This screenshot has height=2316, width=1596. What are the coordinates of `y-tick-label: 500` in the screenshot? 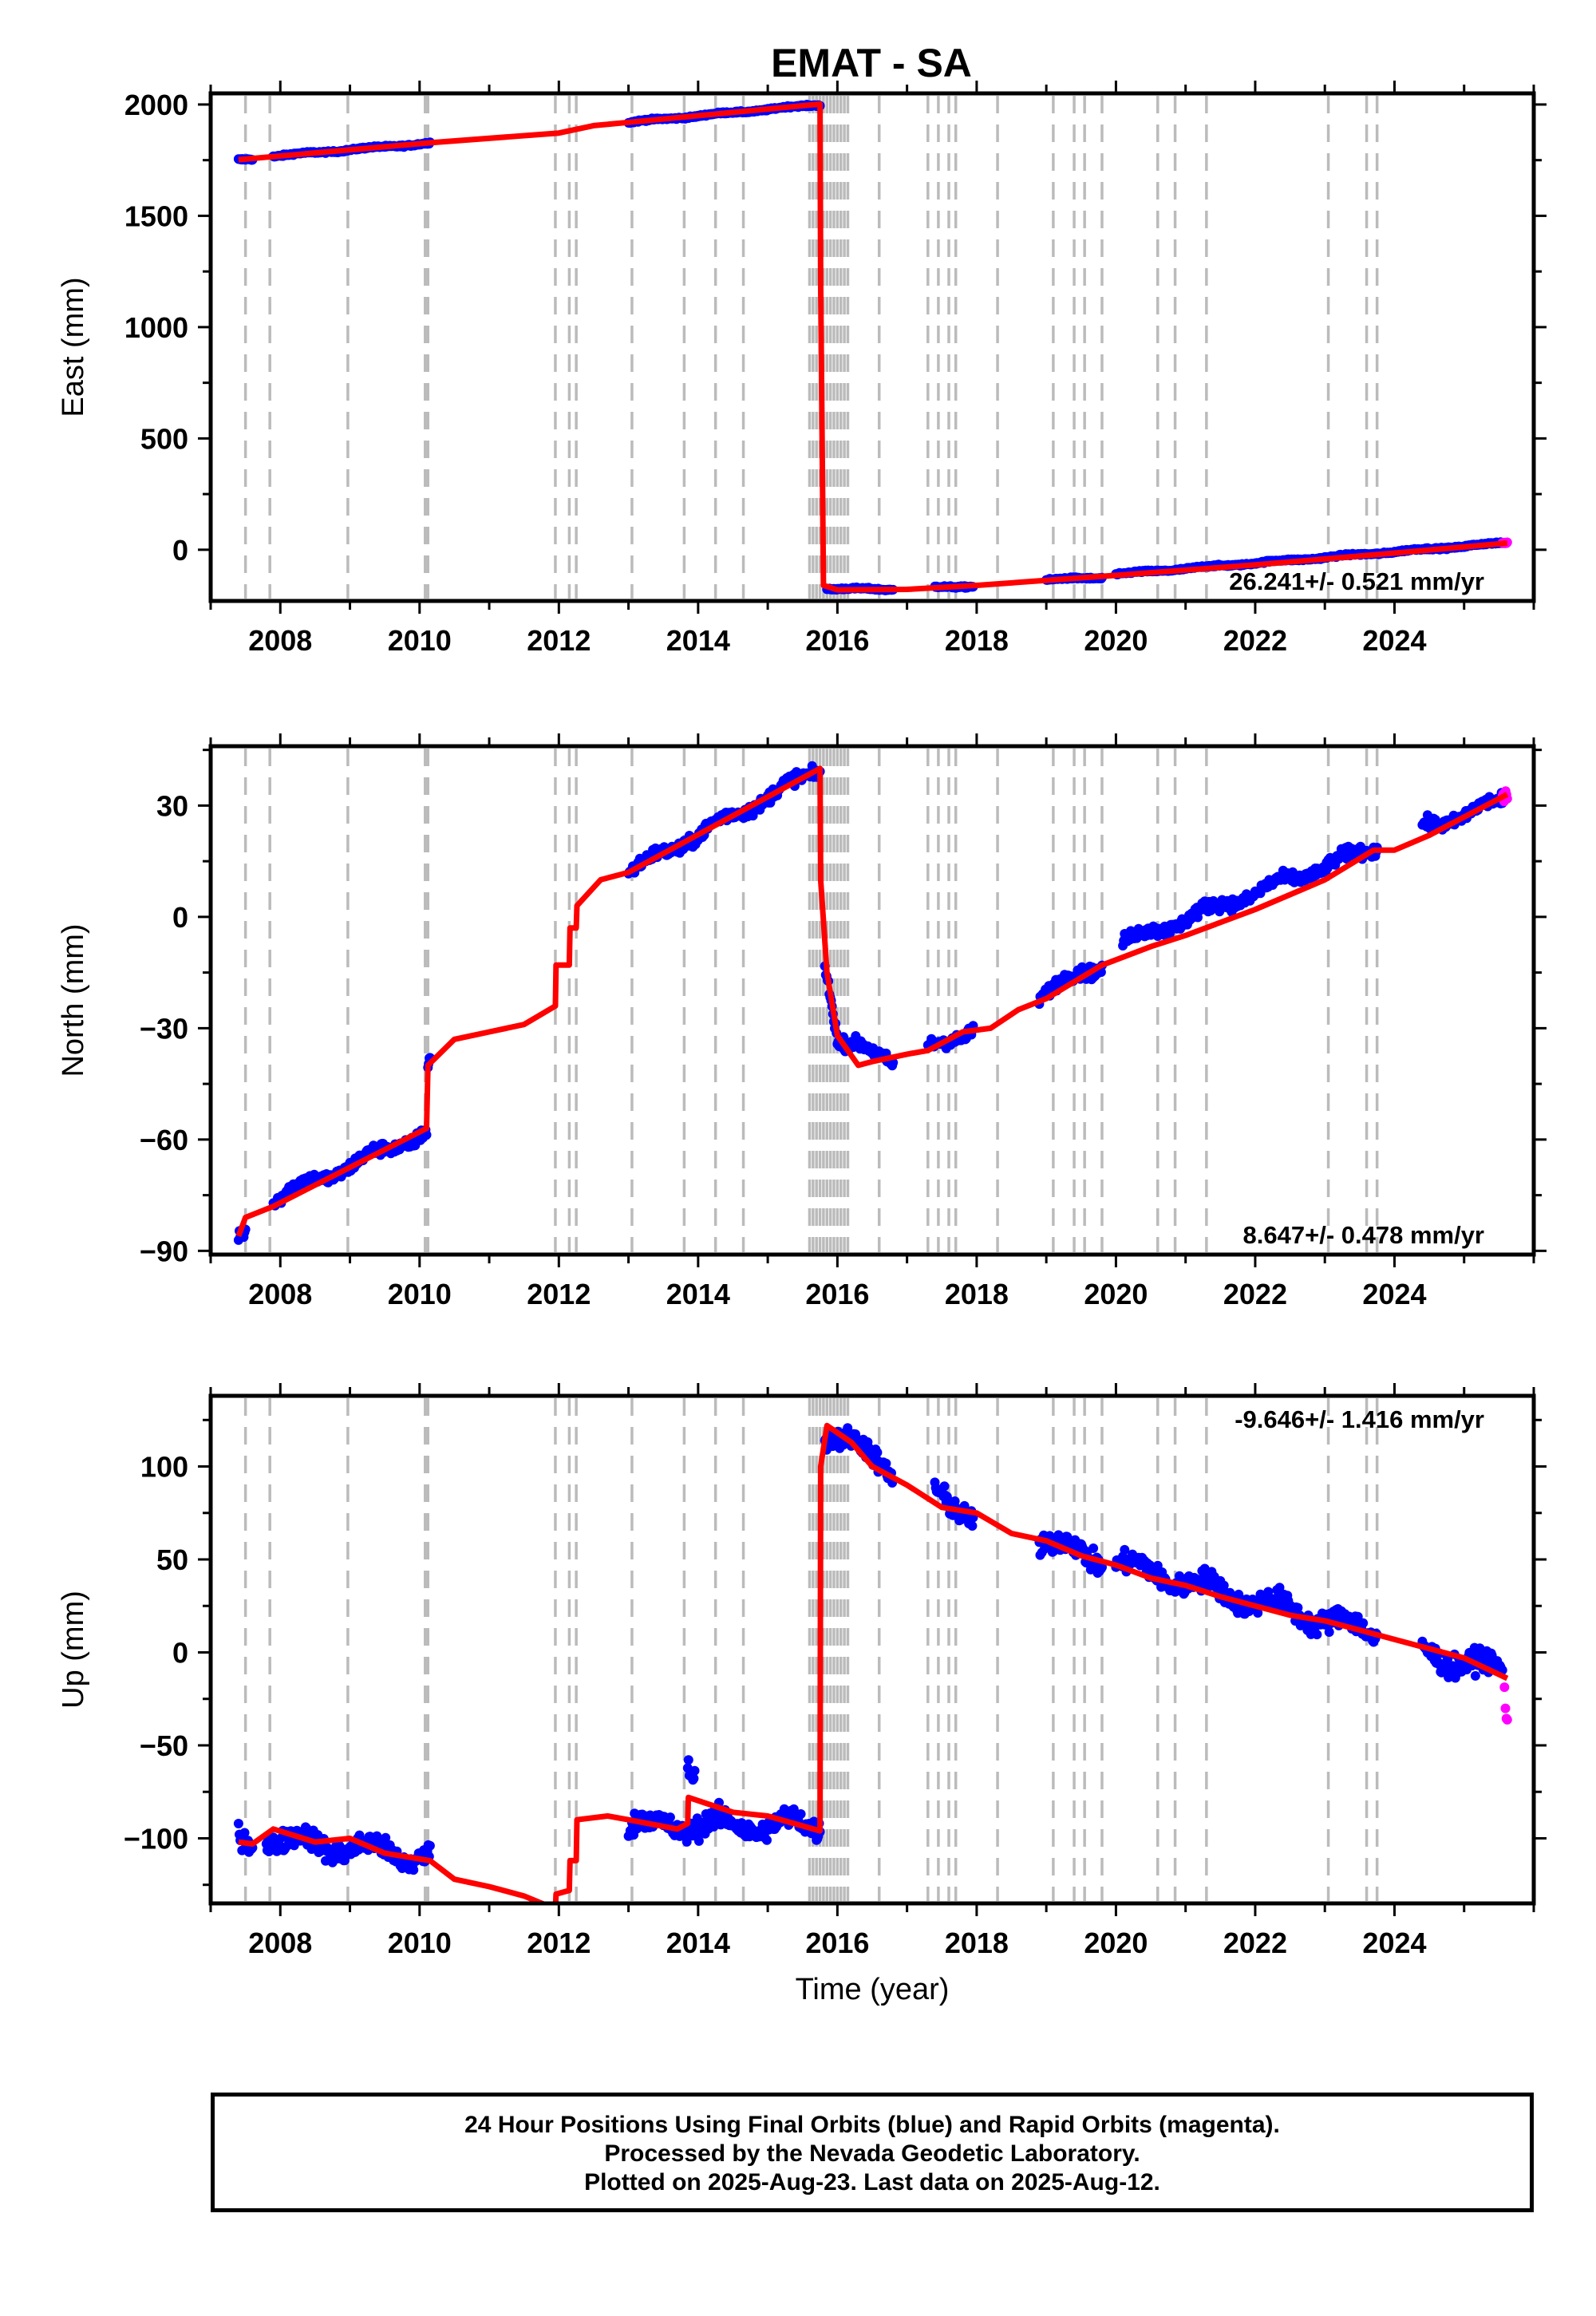 It's located at (164, 438).